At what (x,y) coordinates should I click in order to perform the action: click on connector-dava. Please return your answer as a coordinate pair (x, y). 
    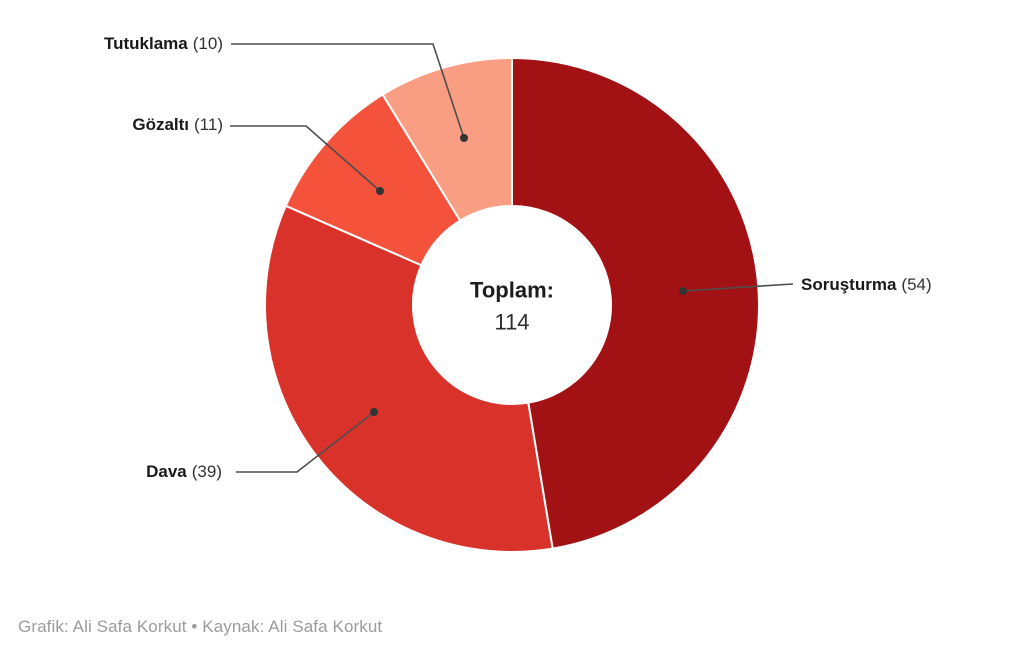
    Looking at the image, I should click on (305, 442).